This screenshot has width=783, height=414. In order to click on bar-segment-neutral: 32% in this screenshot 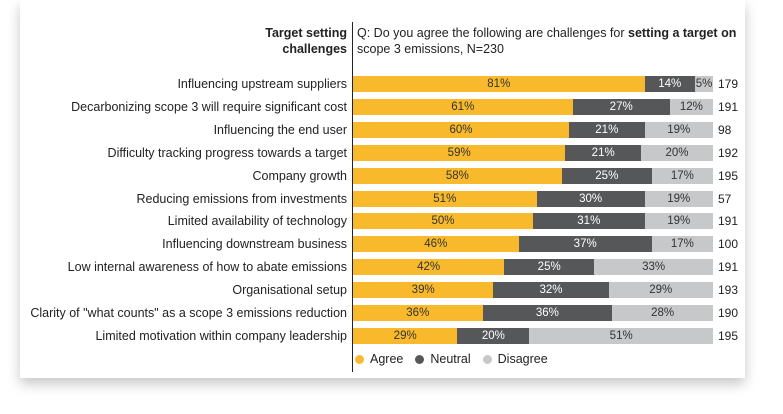, I will do `click(551, 290)`.